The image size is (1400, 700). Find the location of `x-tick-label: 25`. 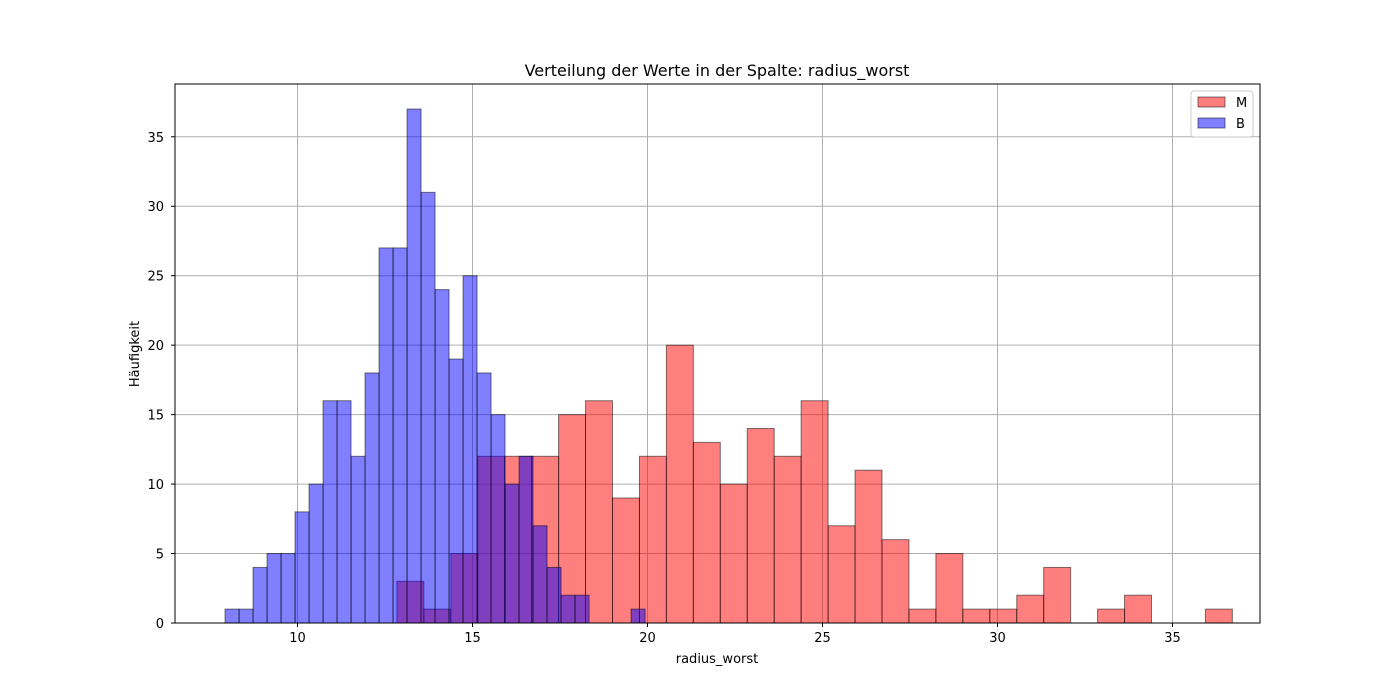

x-tick-label: 25 is located at coordinates (822, 638).